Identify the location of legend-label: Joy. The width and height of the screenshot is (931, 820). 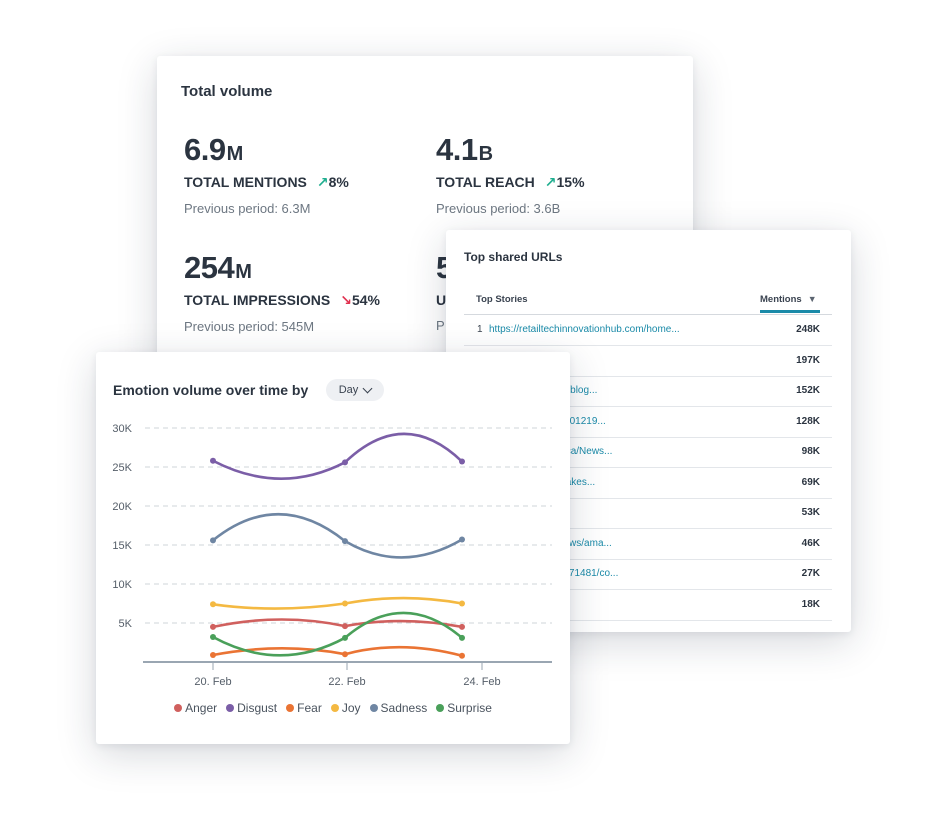
(351, 708).